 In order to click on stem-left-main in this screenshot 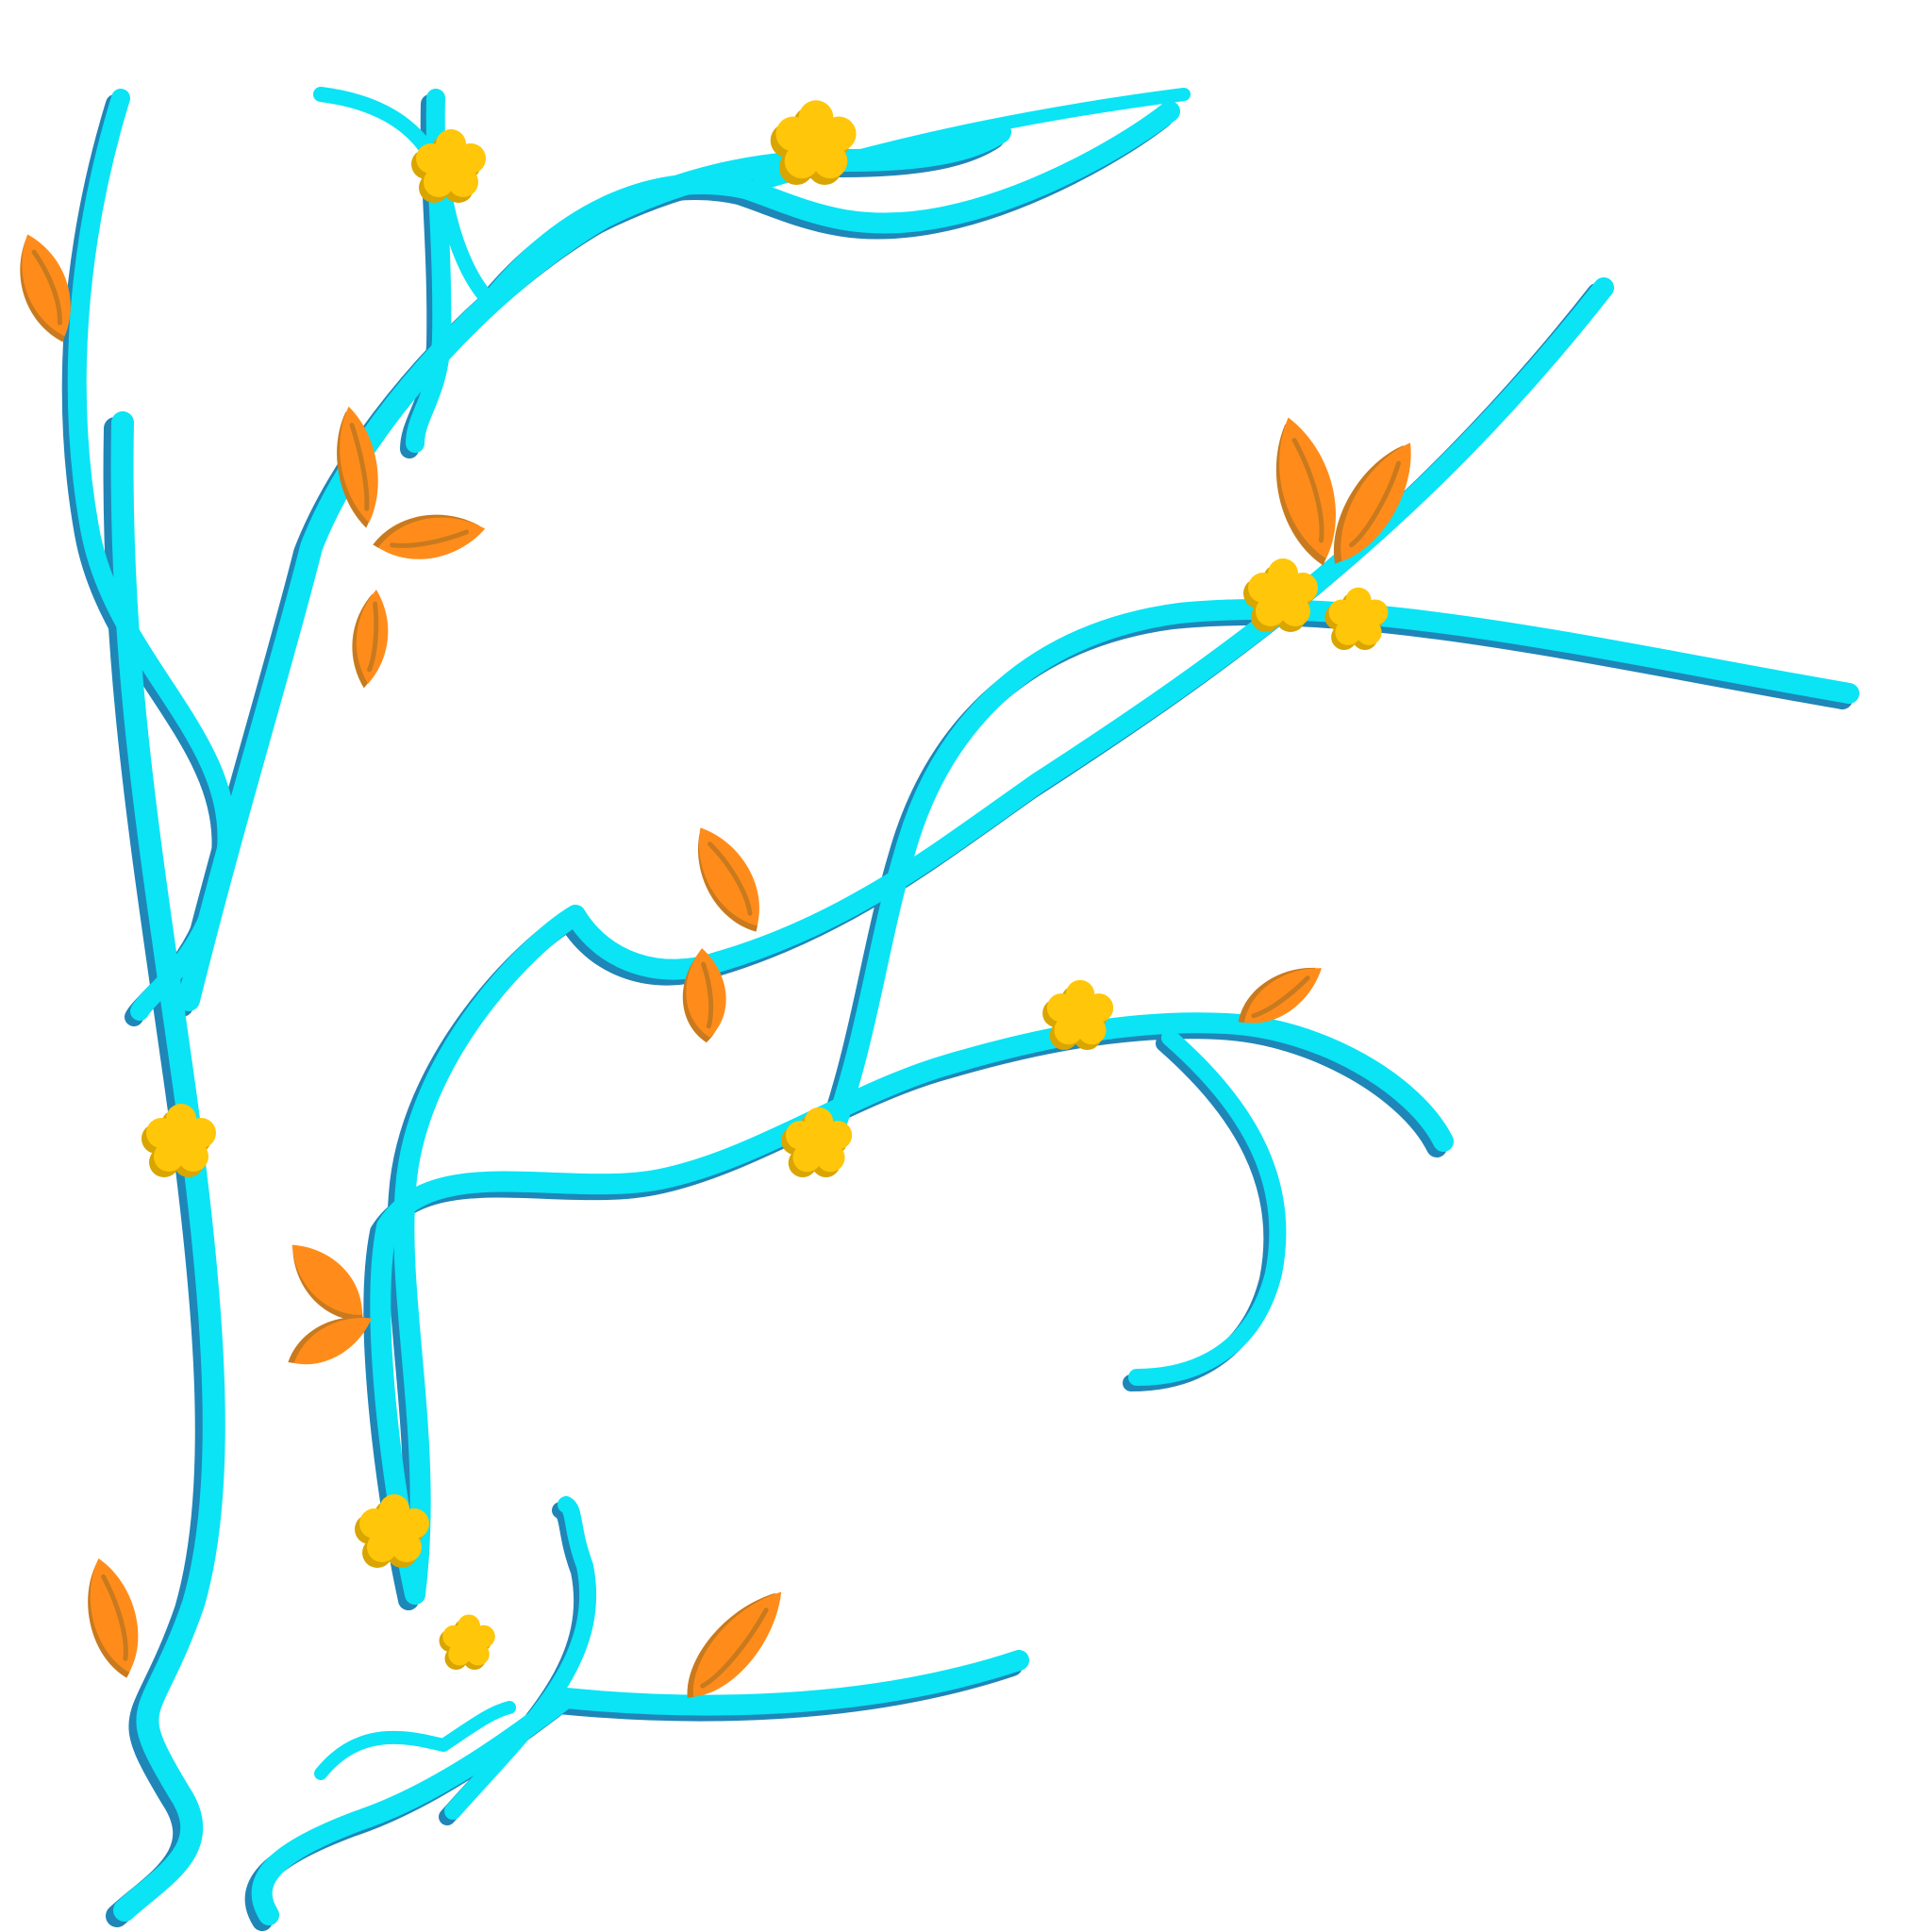, I will do `click(167, 1167)`.